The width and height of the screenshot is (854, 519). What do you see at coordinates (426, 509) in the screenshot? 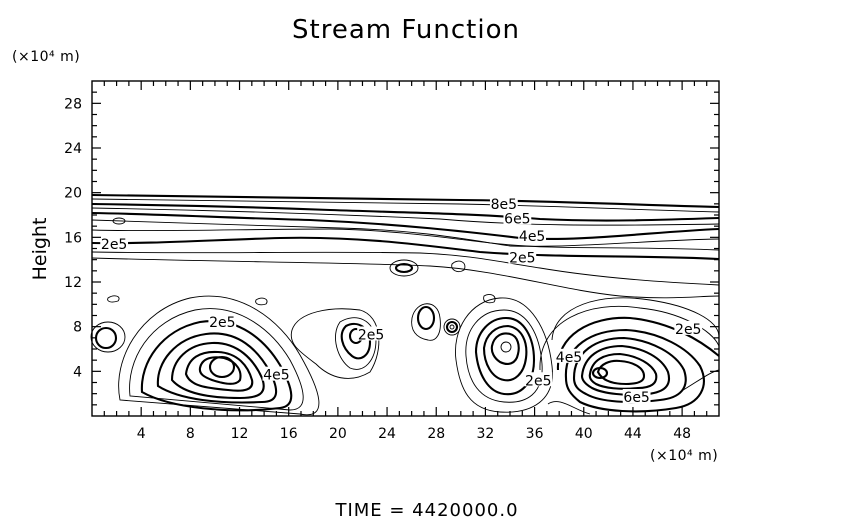
I see `time-readout: TIME = 4420000.0` at bounding box center [426, 509].